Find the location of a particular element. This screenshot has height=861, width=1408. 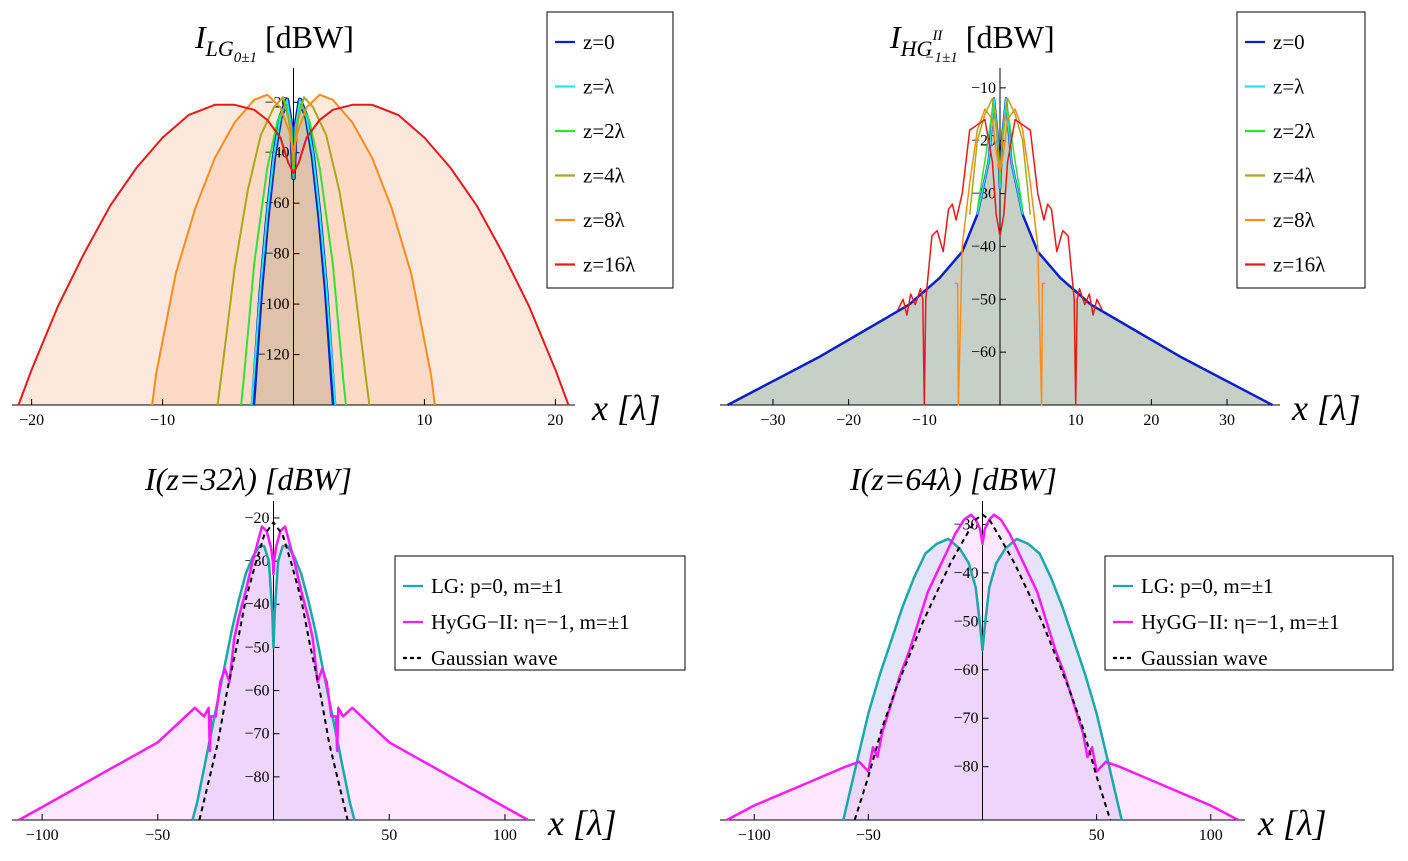

y-tick-label: −10 is located at coordinates (983, 88).